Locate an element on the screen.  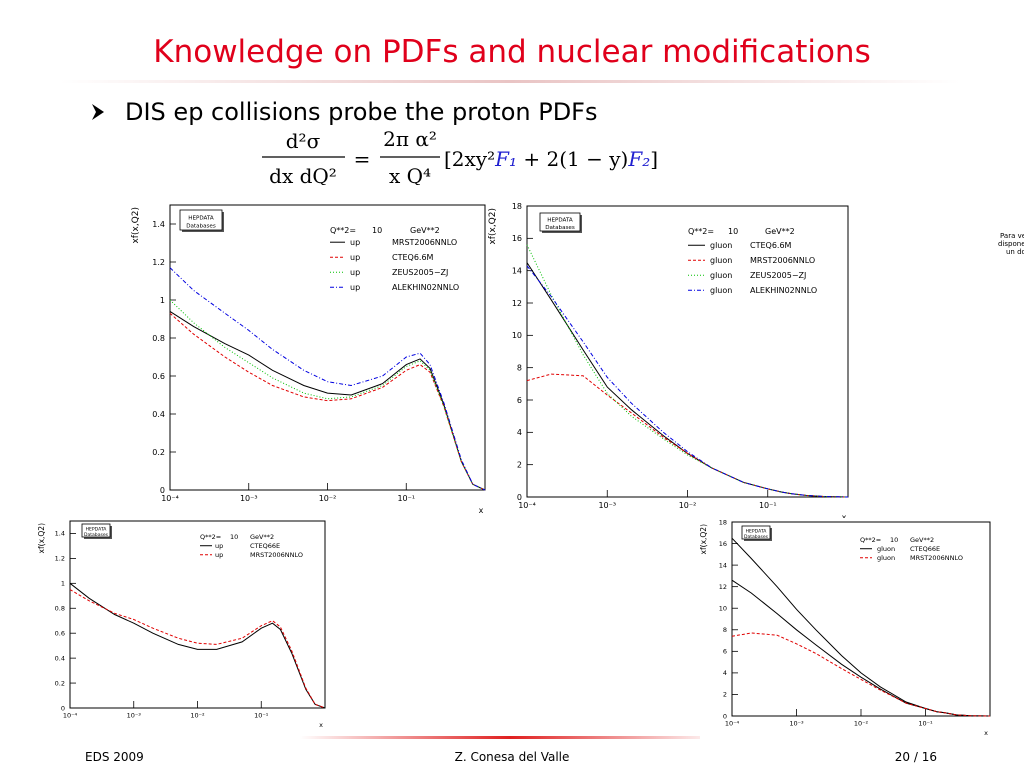
formula-part: + 2(1 − y) is located at coordinates (572, 159).